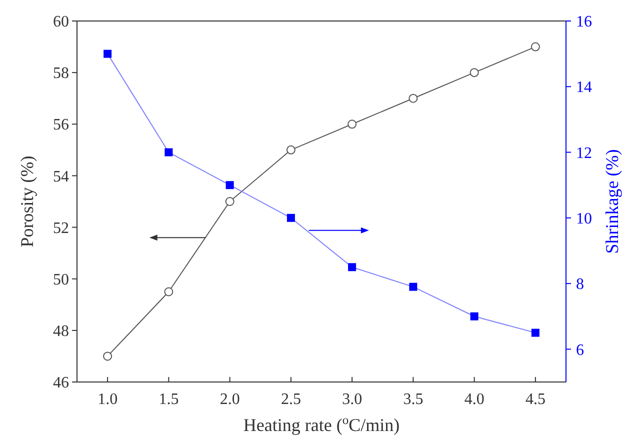  I want to click on y-tick-label: 50, so click(61, 279).